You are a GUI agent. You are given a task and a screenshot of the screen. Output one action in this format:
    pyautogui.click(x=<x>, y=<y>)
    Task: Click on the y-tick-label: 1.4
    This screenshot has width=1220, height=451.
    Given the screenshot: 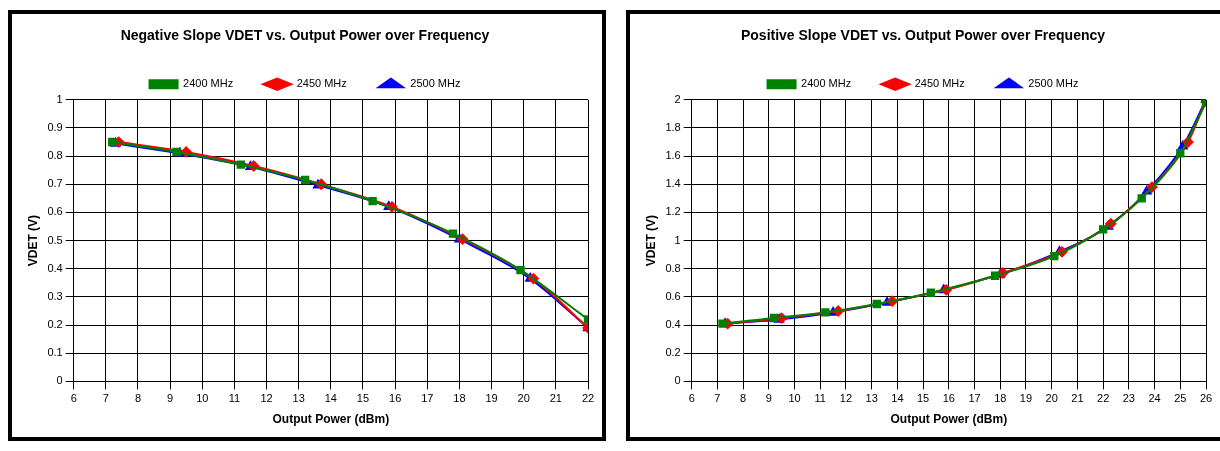 What is the action you would take?
    pyautogui.click(x=673, y=183)
    